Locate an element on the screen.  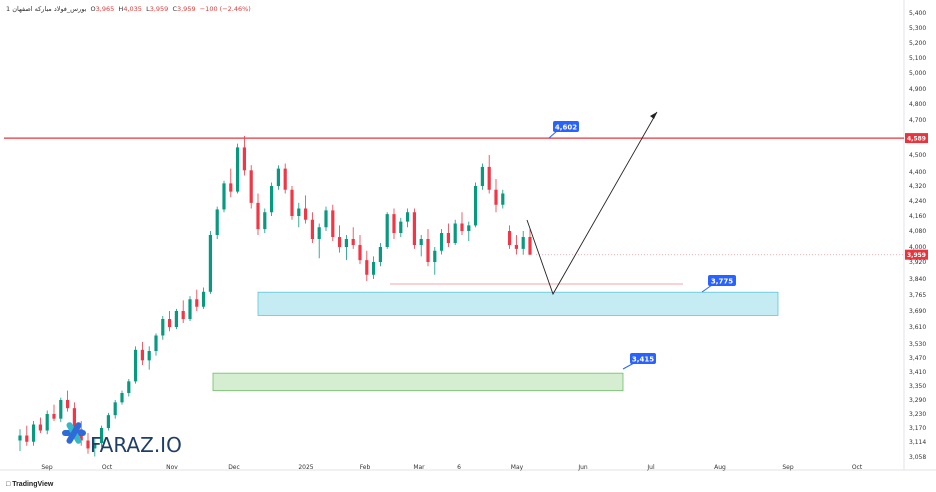
y-tick-label: 4,700 is located at coordinates (917, 120).